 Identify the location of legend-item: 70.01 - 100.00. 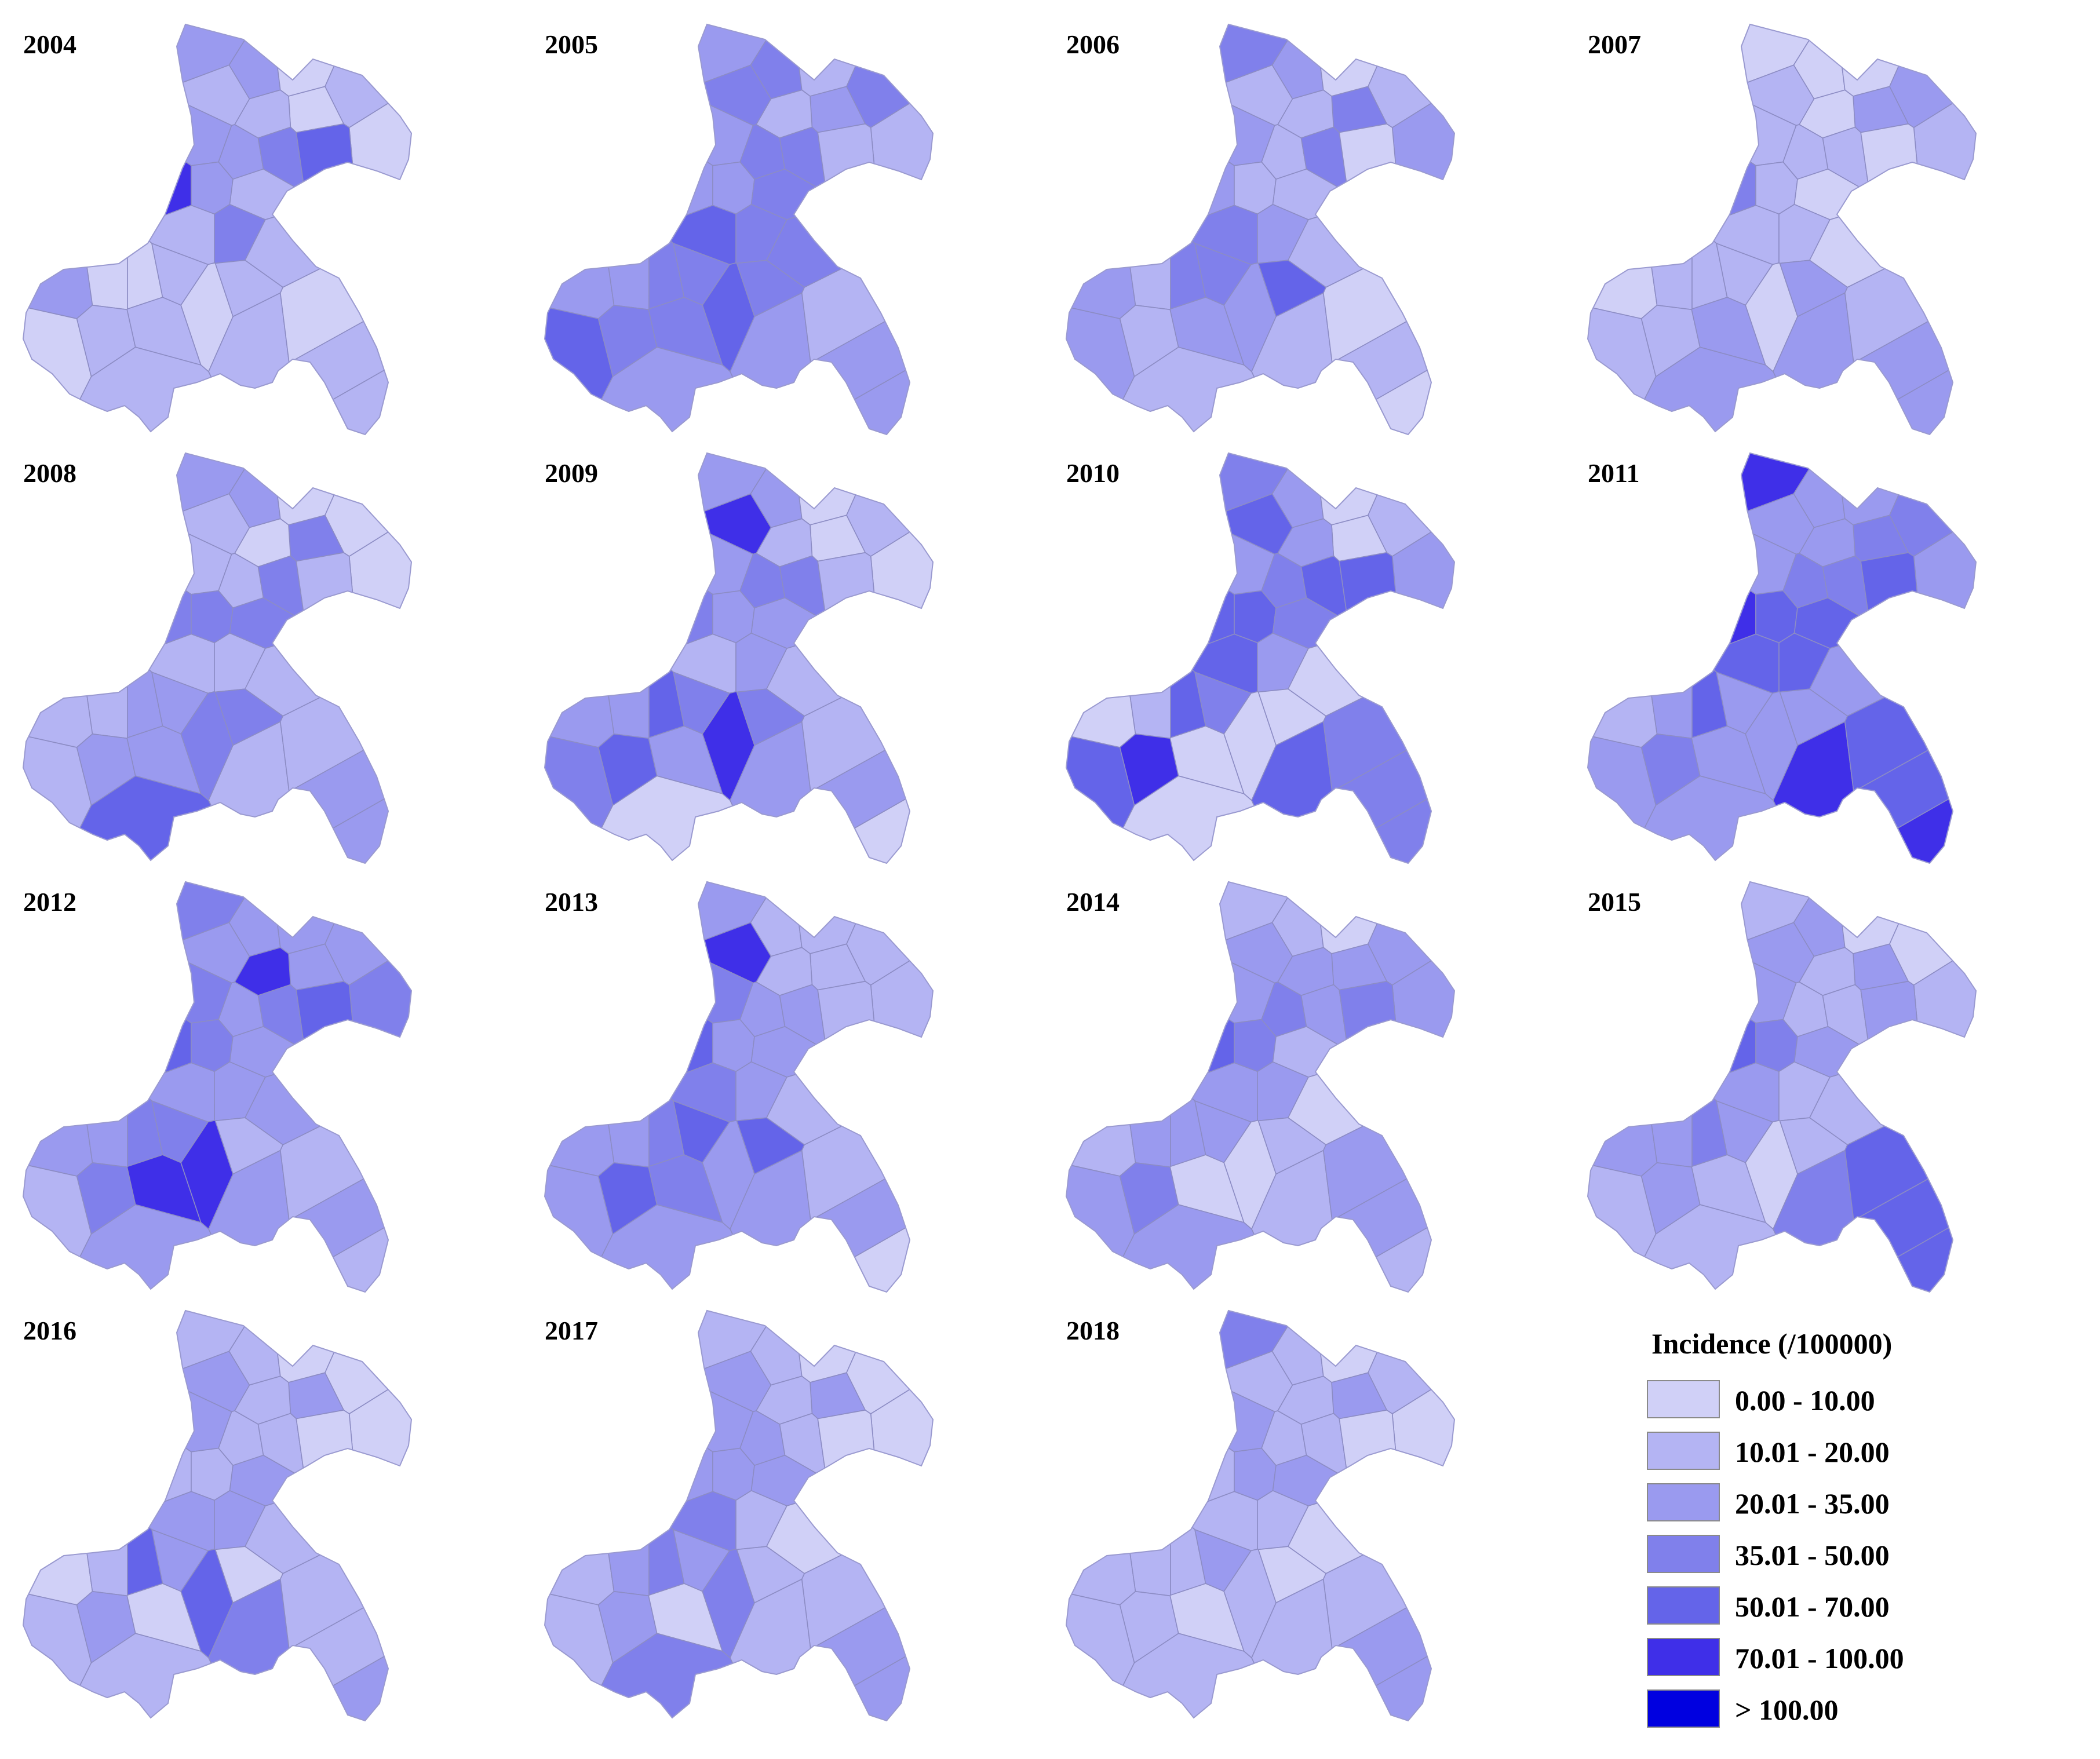
(1861, 1658).